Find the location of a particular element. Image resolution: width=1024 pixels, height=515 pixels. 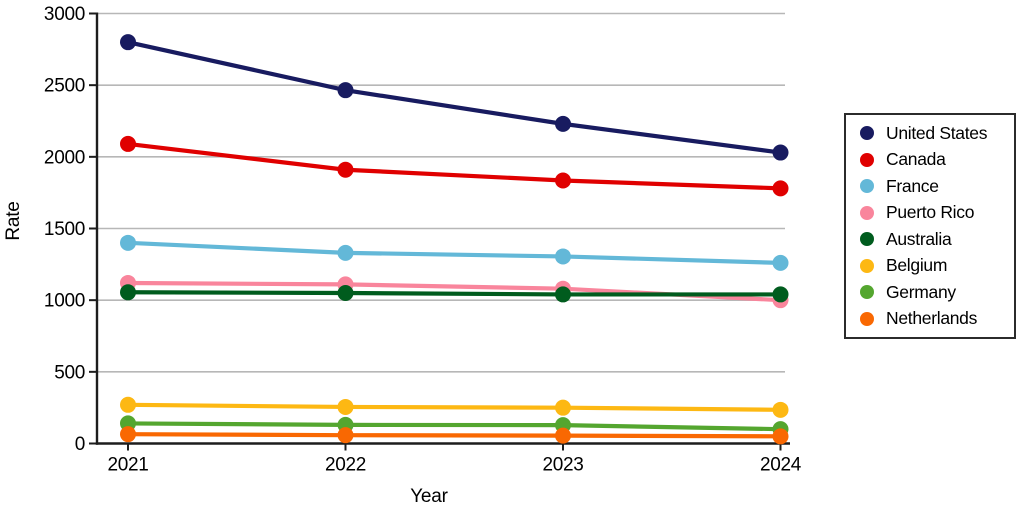

legend-item-france: France is located at coordinates (937, 186).